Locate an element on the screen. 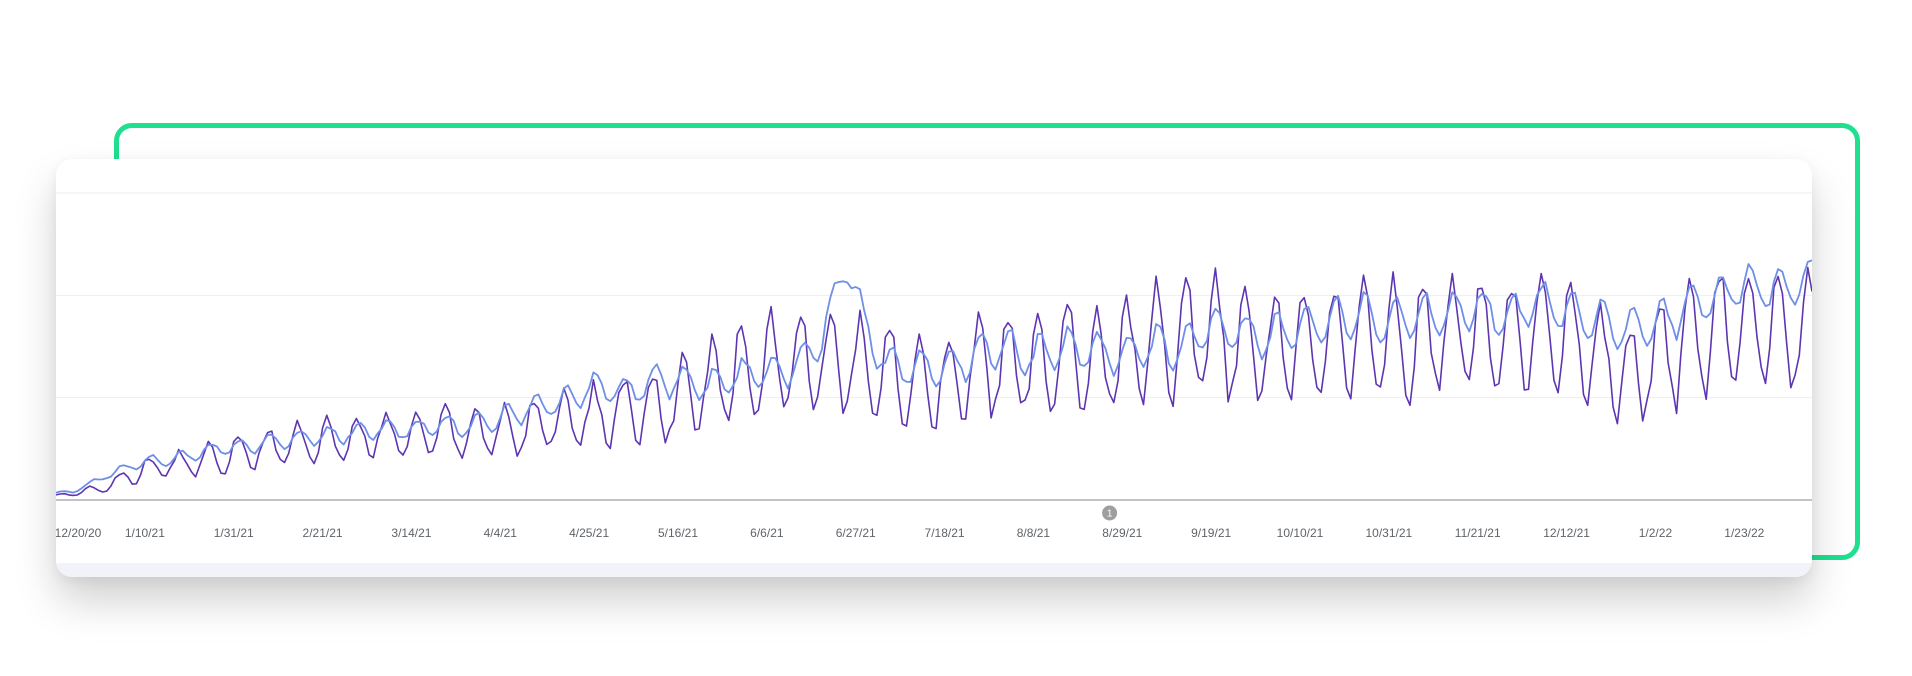 This screenshot has height=676, width=1912. x-tick-label: 10/31/21 is located at coordinates (1389, 533).